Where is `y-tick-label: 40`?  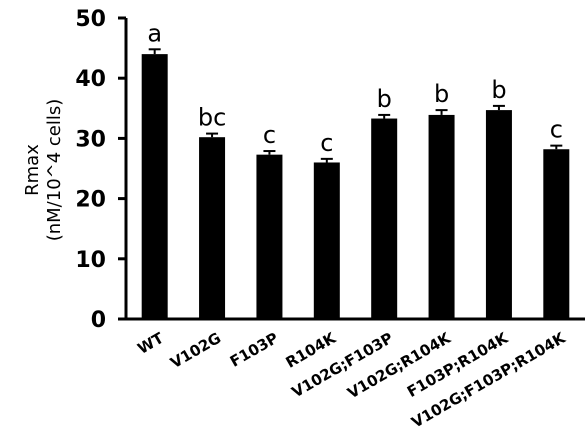 y-tick-label: 40 is located at coordinates (90, 79).